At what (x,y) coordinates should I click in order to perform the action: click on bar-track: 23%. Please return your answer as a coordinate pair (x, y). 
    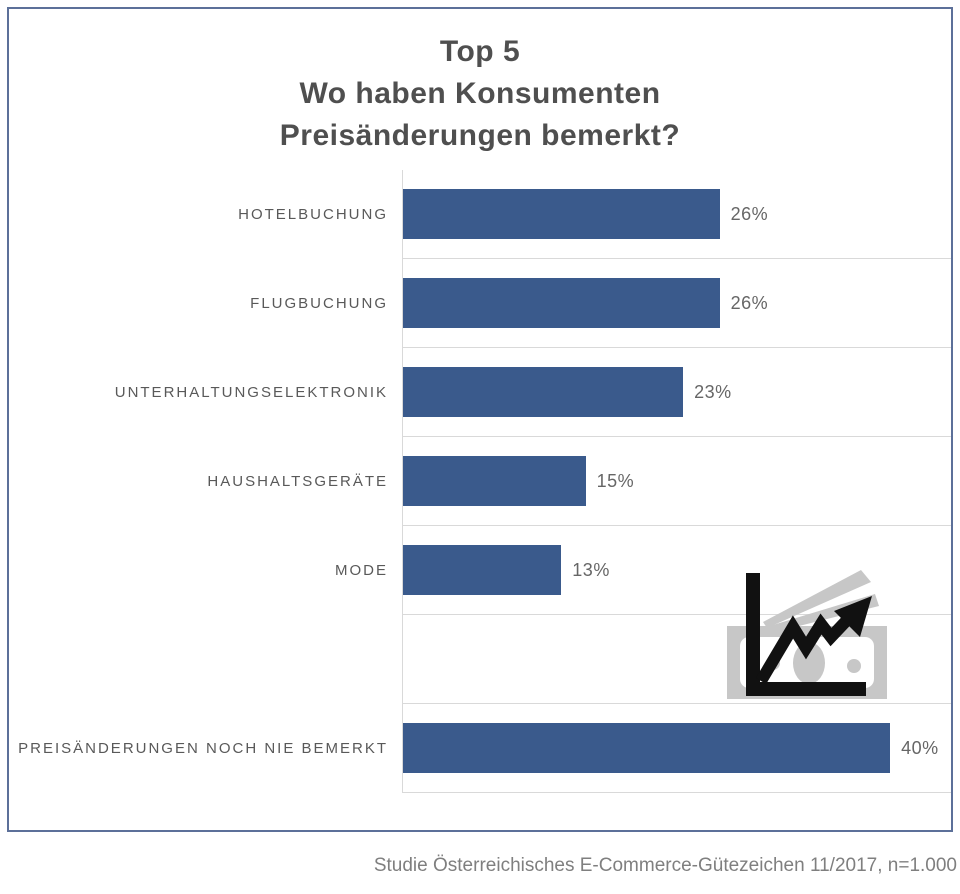
    Looking at the image, I should click on (676, 392).